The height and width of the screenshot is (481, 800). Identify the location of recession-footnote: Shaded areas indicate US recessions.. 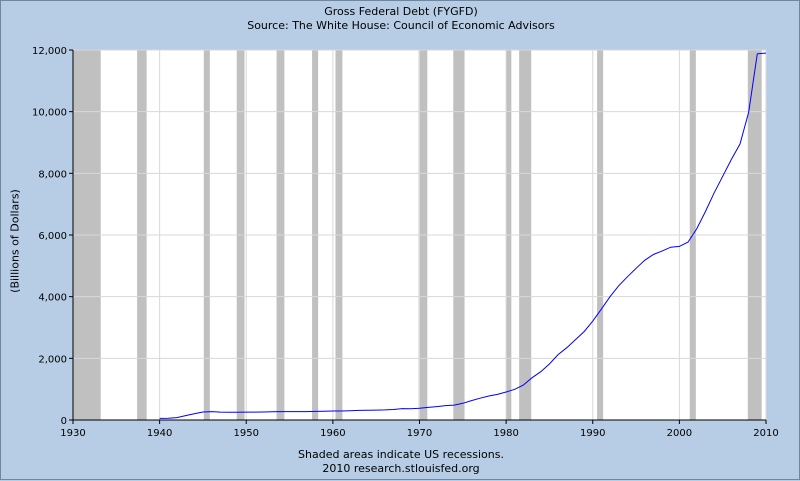
(401, 454).